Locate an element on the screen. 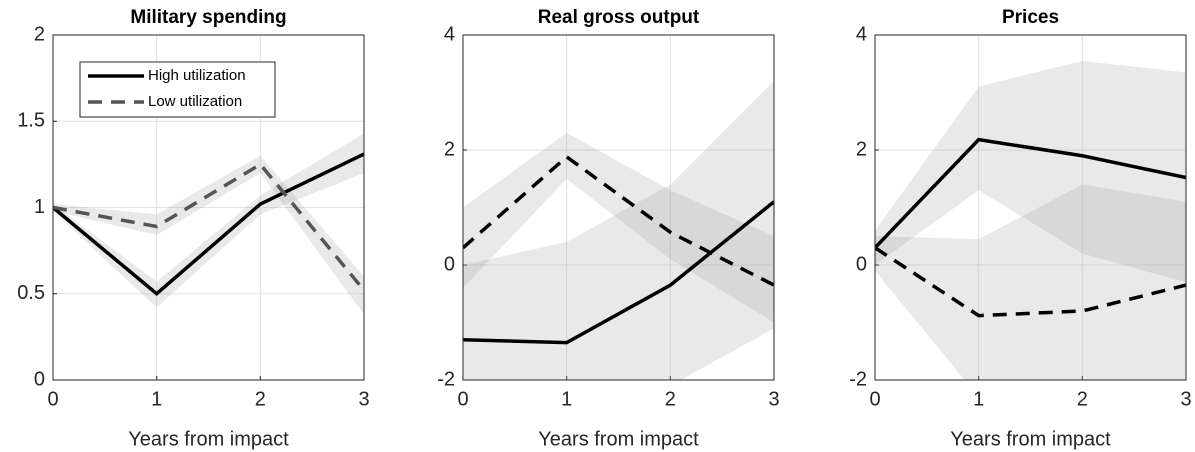 The height and width of the screenshot is (452, 1195). y-tick-label: 1.5 is located at coordinates (31, 121).